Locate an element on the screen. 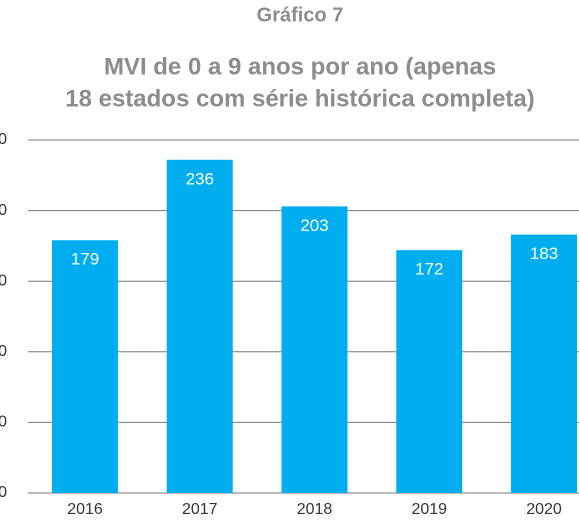  chart-label: Gráfico 7 is located at coordinates (300, 15).